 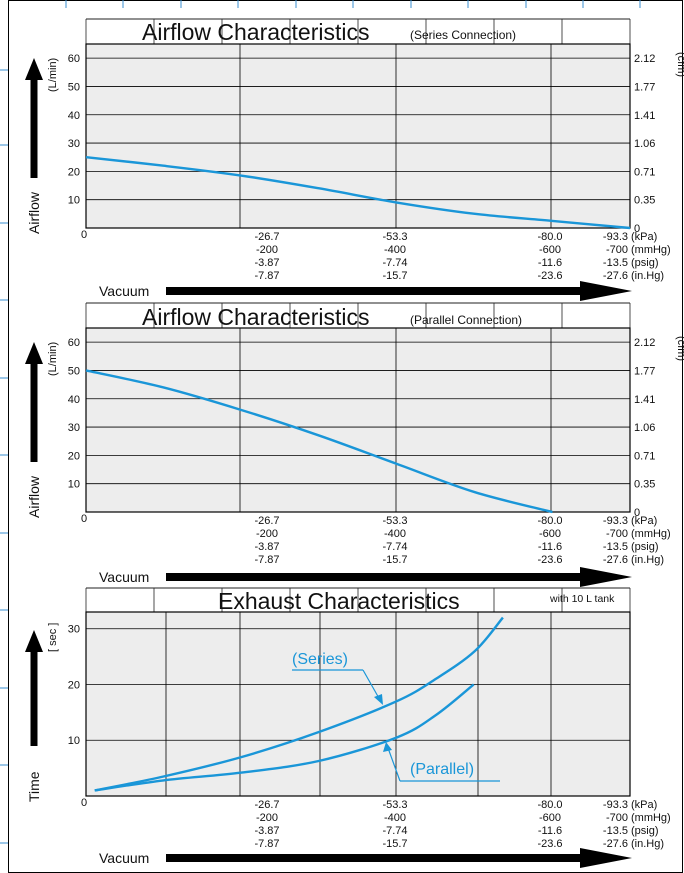 I want to click on x-unit-label: (kPa), so click(x=644, y=521).